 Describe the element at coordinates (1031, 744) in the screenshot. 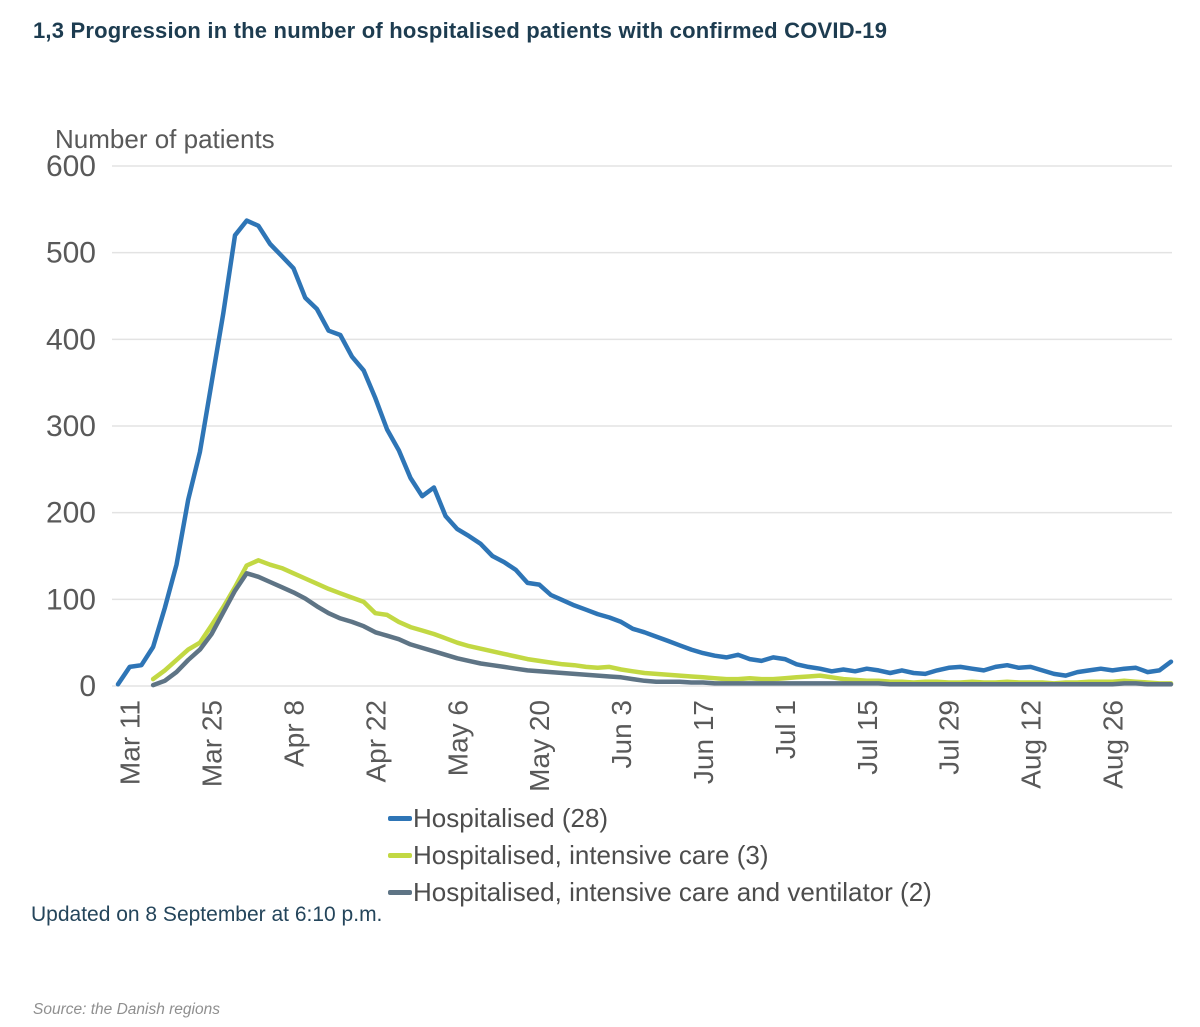

I see `x-tick-label: Aug 12` at that location.